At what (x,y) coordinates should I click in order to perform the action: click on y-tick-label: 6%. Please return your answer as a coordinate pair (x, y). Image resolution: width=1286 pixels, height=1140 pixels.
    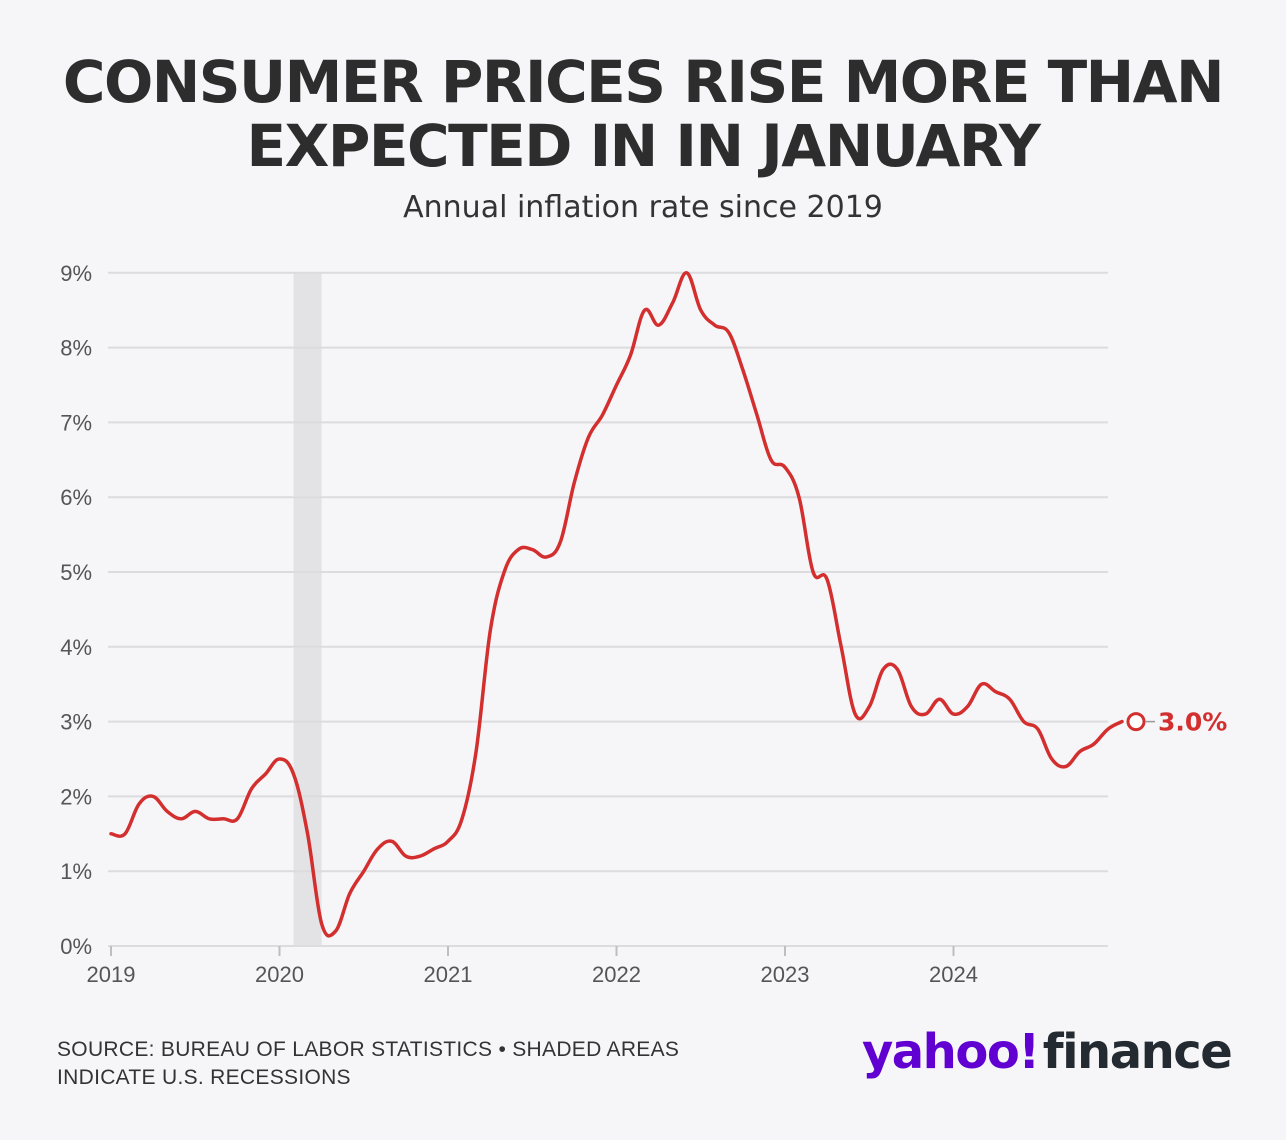
    Looking at the image, I should click on (76, 497).